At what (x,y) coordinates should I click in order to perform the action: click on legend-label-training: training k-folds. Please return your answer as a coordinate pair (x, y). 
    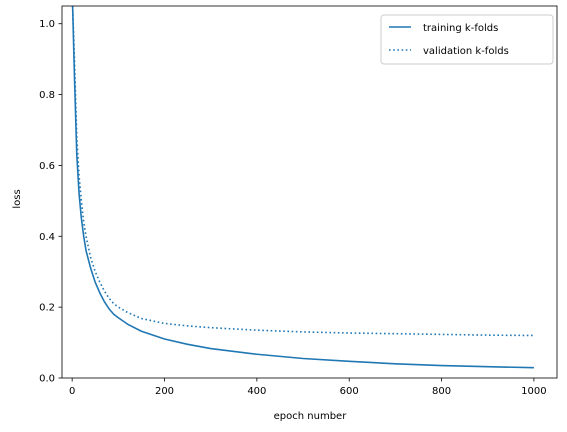
    Looking at the image, I should click on (460, 28).